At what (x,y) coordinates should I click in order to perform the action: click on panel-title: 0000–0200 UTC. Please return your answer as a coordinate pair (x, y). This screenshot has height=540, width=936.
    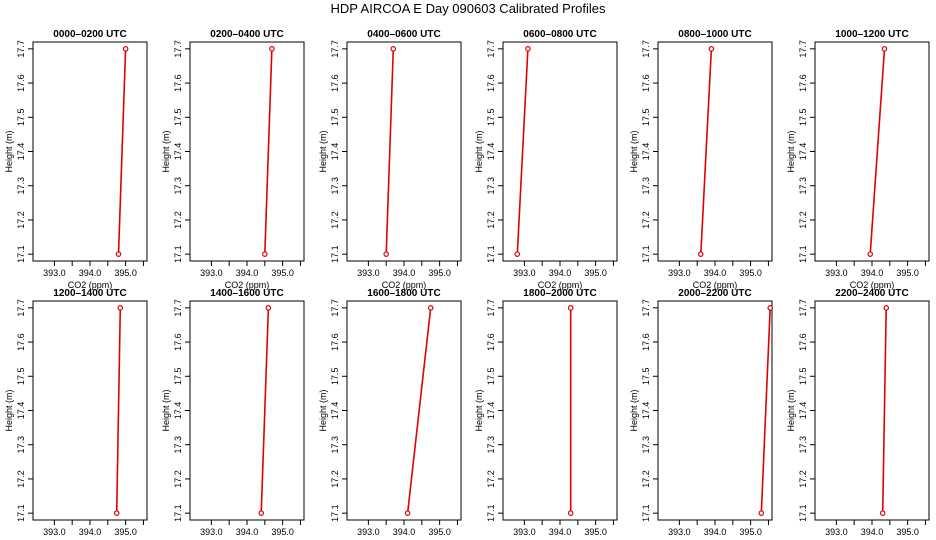
    Looking at the image, I should click on (89, 34).